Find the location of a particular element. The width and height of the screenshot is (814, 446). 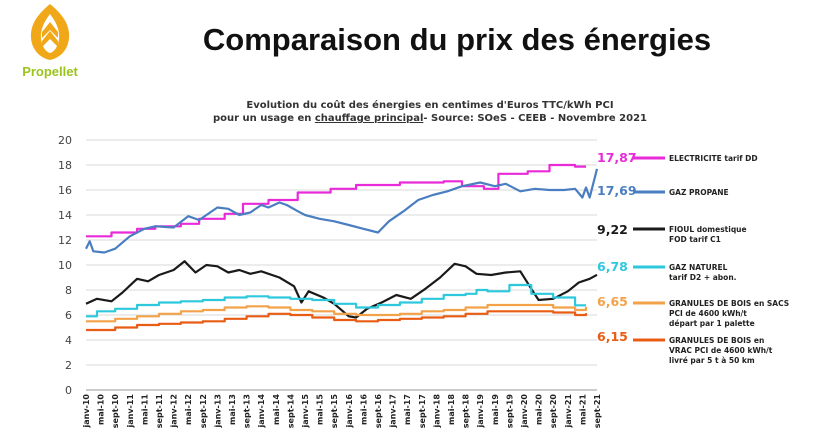

x-tick-label: sept-15 is located at coordinates (334, 411).